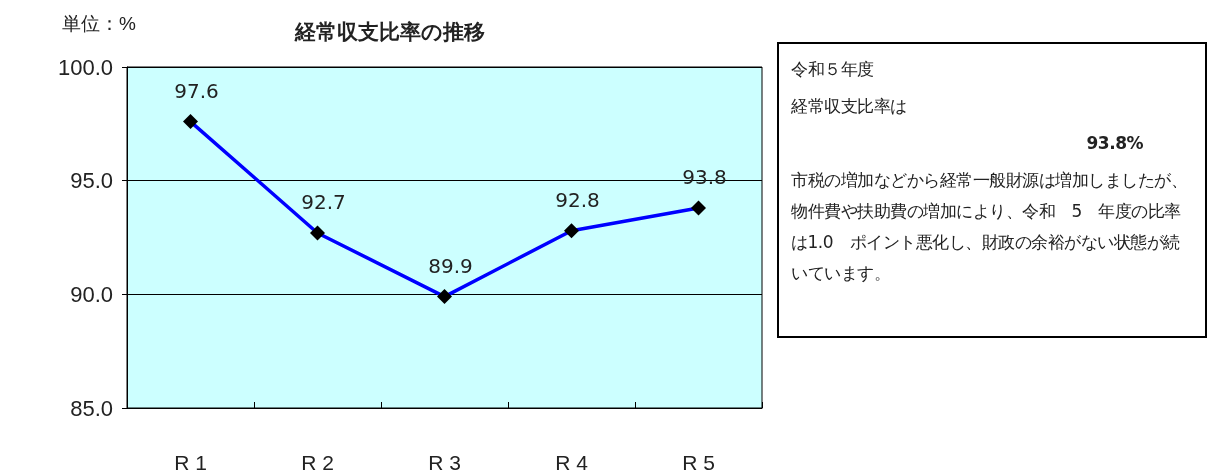 This screenshot has height=473, width=1211. What do you see at coordinates (849, 106) in the screenshot?
I see `text: 経常収支比率は` at bounding box center [849, 106].